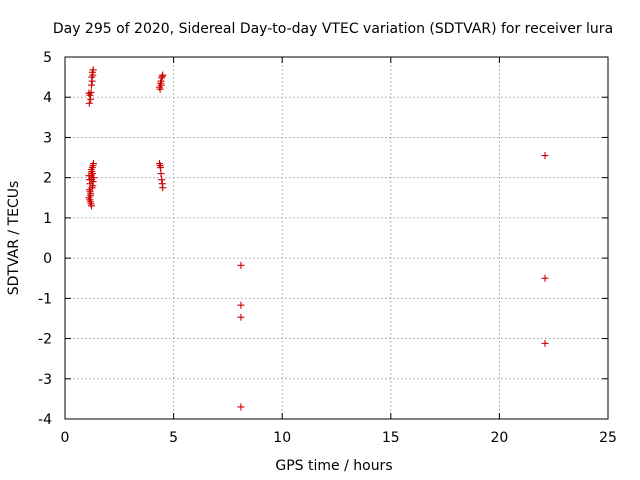 This screenshot has height=480, width=640. What do you see at coordinates (45, 299) in the screenshot?
I see `y-tick-label: -1` at bounding box center [45, 299].